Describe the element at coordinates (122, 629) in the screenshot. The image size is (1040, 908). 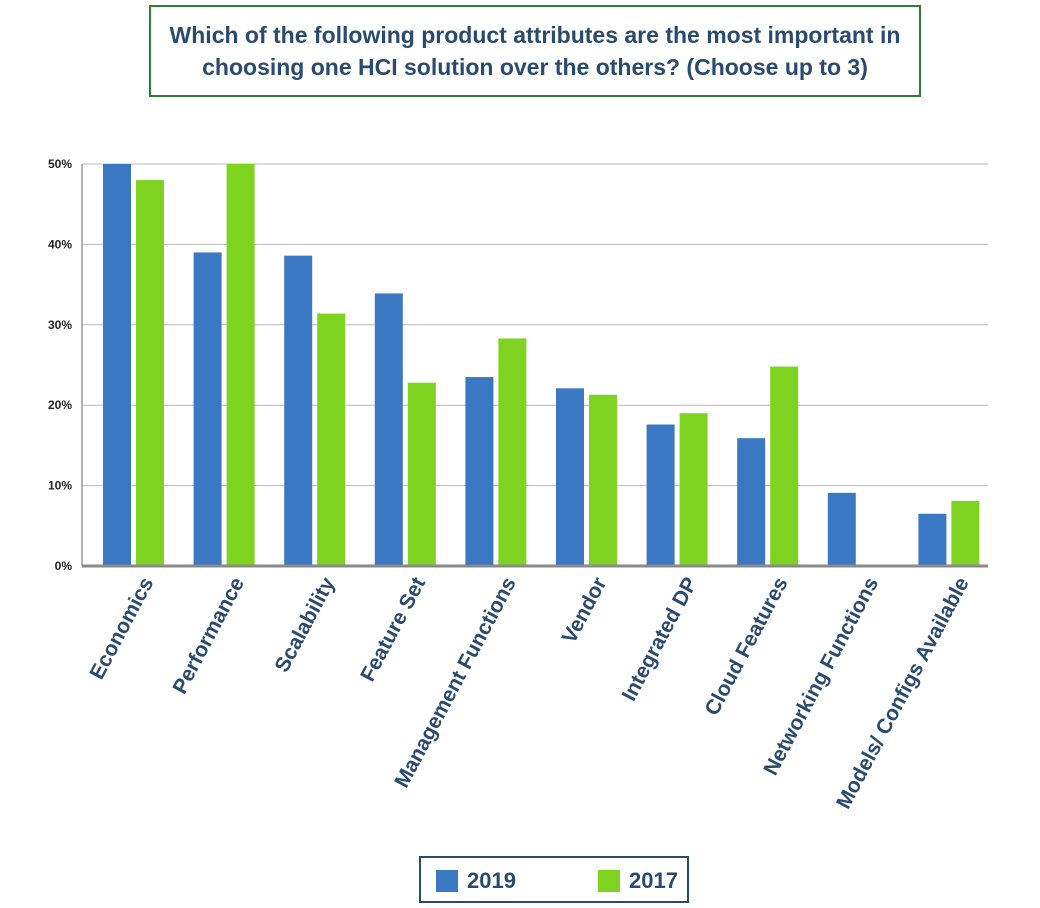
I see `x-tick-label: Economics` at that location.